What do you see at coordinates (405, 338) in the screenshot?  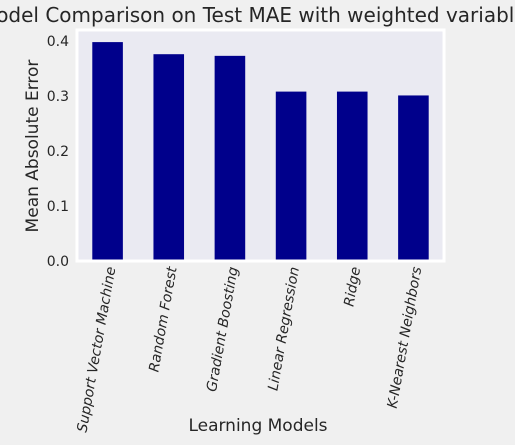 I see `x-tick-label: K-Nearest Neighbors` at bounding box center [405, 338].